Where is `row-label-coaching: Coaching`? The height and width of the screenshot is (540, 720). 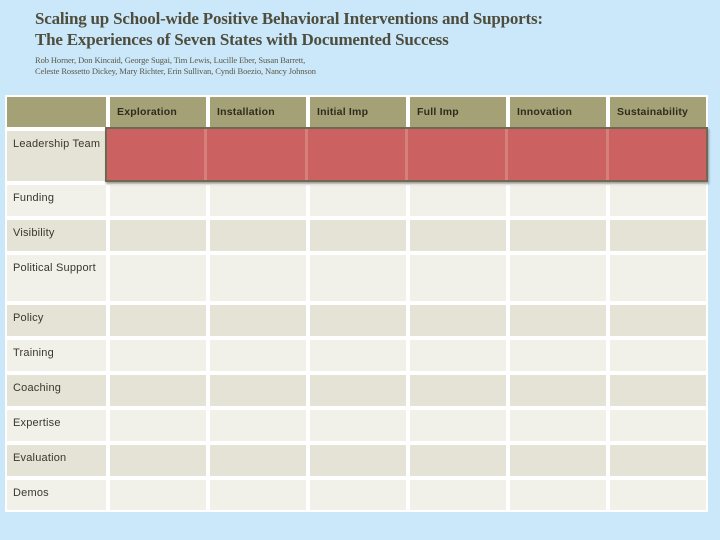 row-label-coaching: Coaching is located at coordinates (56, 390).